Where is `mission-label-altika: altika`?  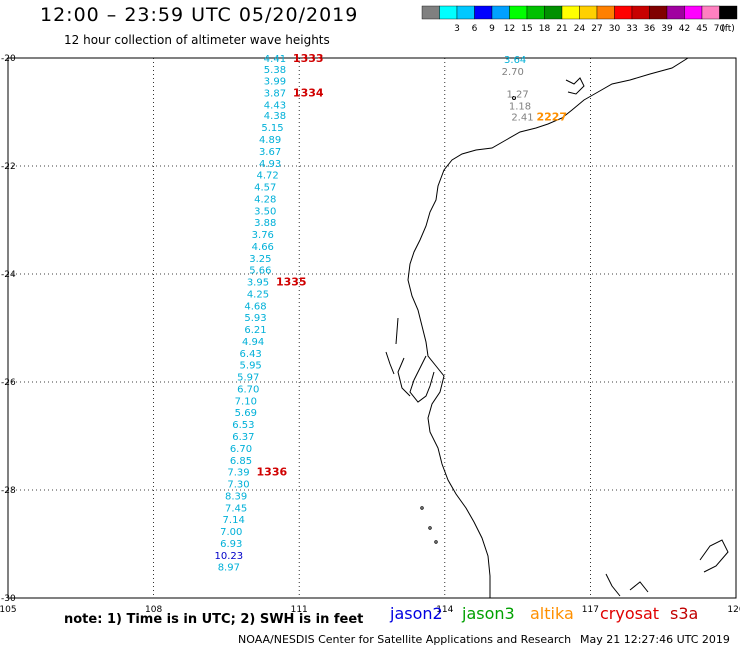
mission-label-altika: altika is located at coordinates (552, 613).